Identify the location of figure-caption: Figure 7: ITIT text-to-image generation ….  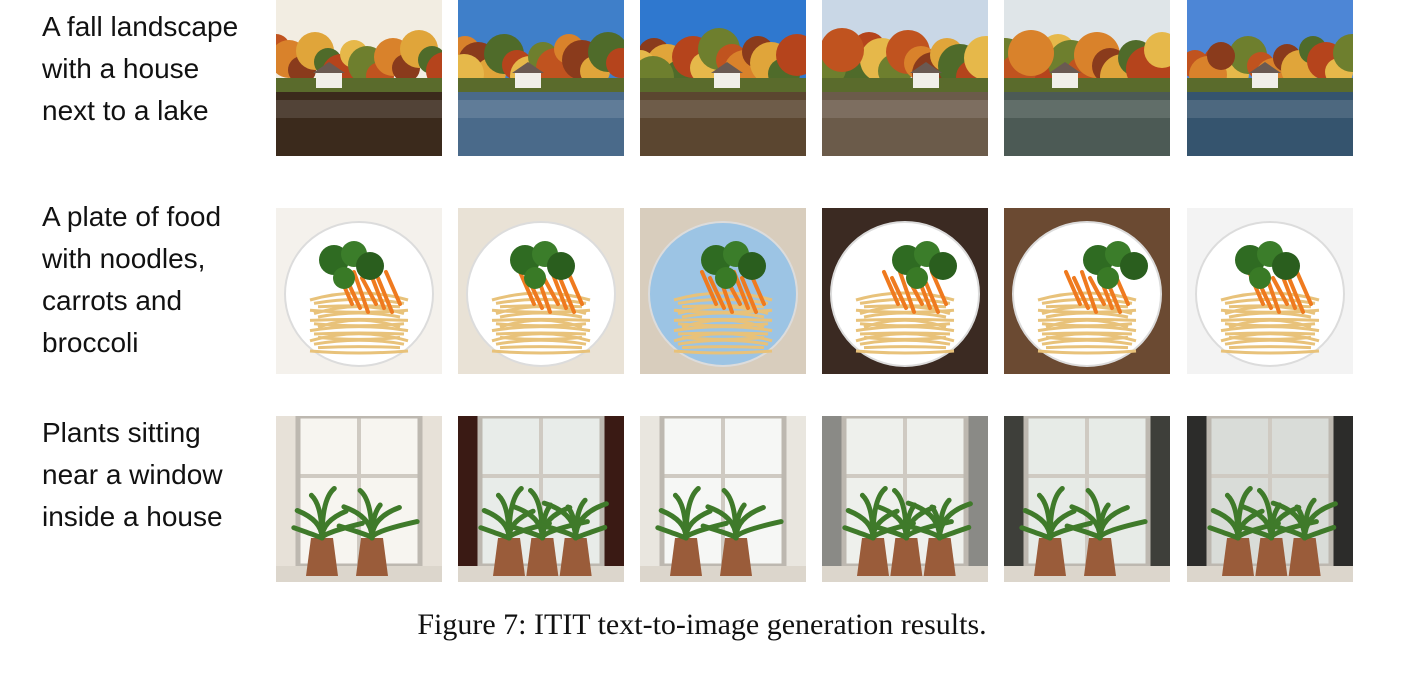
(702, 624).